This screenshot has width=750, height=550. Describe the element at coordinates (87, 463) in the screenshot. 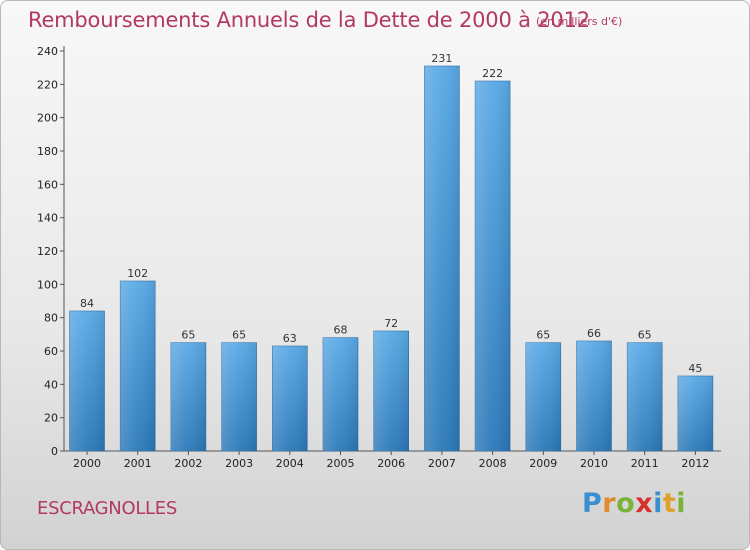

I see `x-tick-label: 2000` at that location.